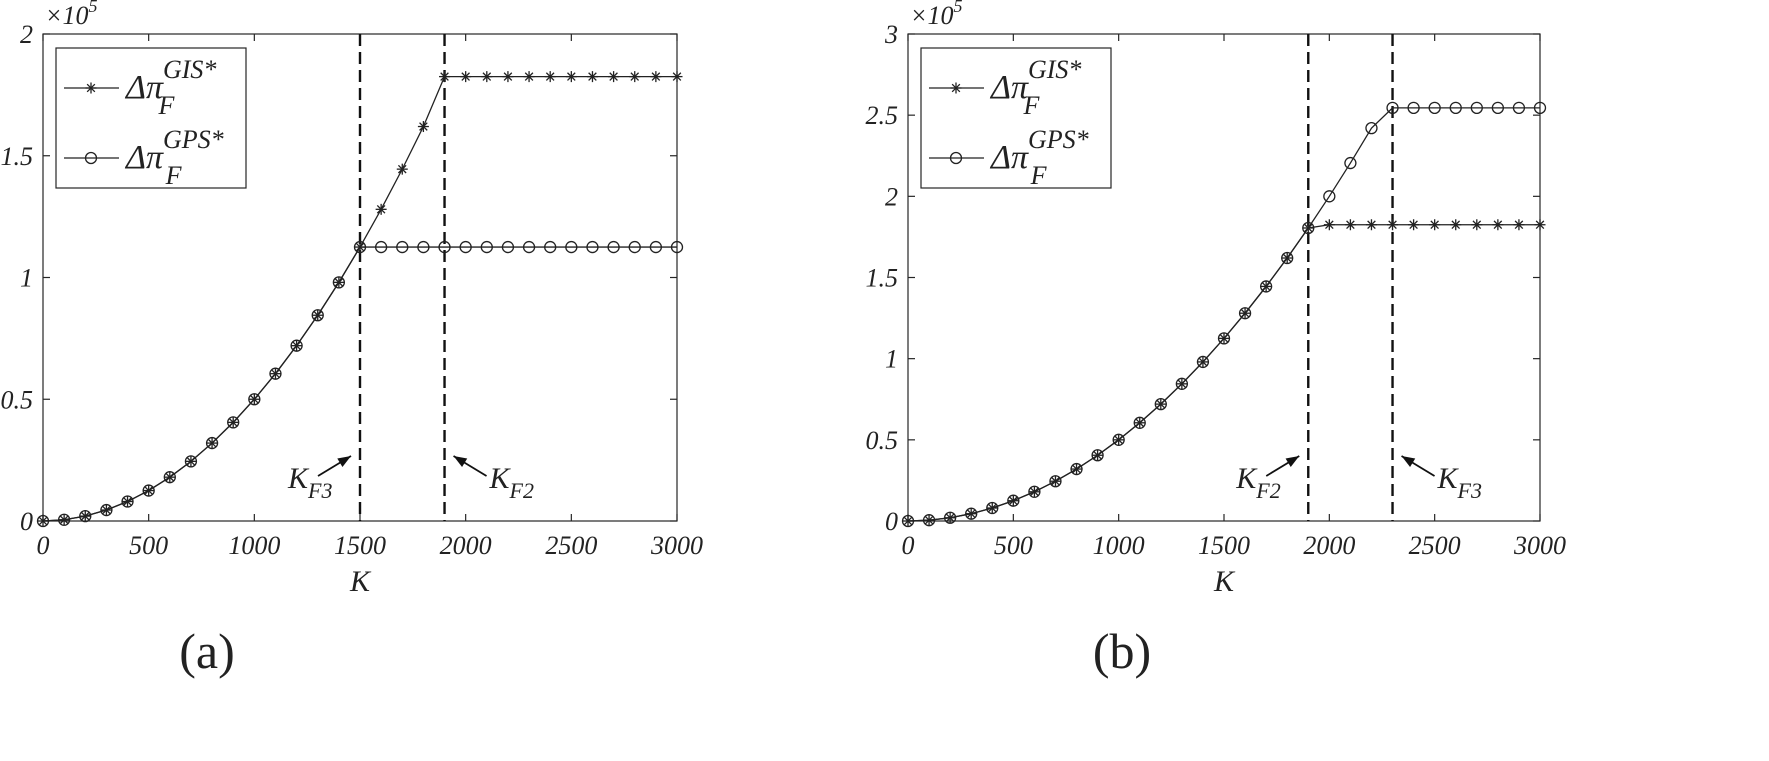 Image resolution: width=1769 pixels, height=761 pixels. What do you see at coordinates (17, 399) in the screenshot?
I see `y-tick-label: 0.5` at bounding box center [17, 399].